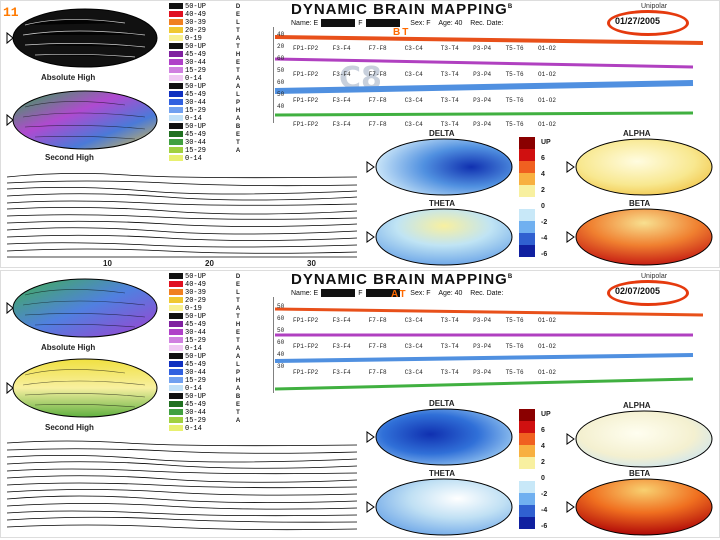 This screenshot has width=720, height=540. What do you see at coordinates (311, 263) in the screenshot?
I see `spectrum-tick: 30` at bounding box center [311, 263].